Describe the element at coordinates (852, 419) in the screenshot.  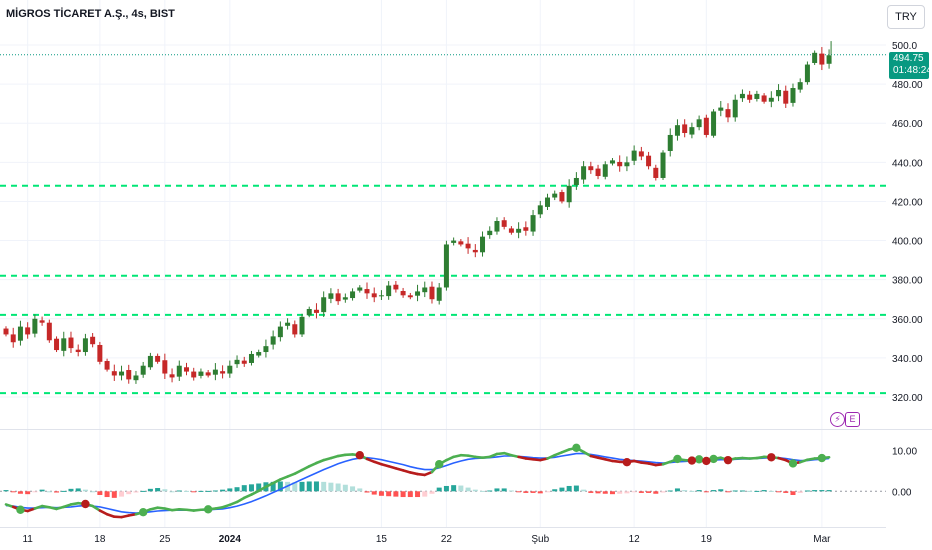
I see `earnings-icon: E` at that location.